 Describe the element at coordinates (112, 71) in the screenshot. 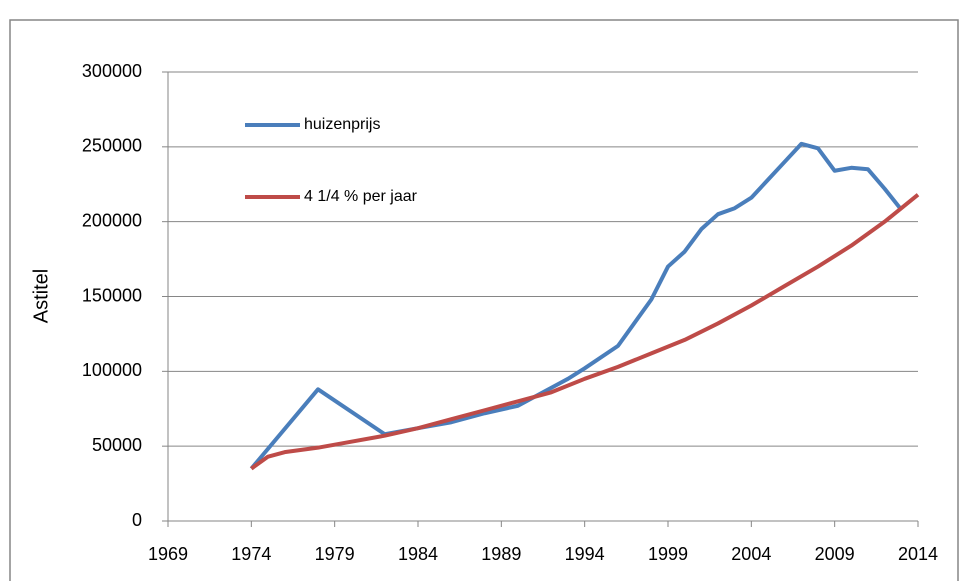

I see `y-tick-label: 300000` at that location.